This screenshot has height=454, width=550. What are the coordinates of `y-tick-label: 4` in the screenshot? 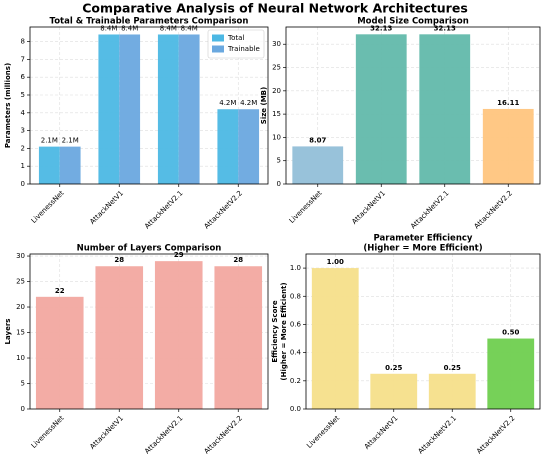 It's located at (23, 113).